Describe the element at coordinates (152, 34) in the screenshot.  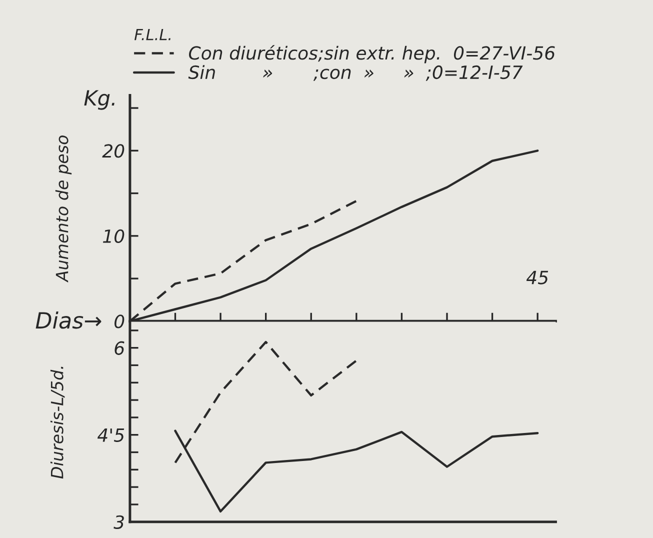
I see `legend-title: F.L.L.` at that location.